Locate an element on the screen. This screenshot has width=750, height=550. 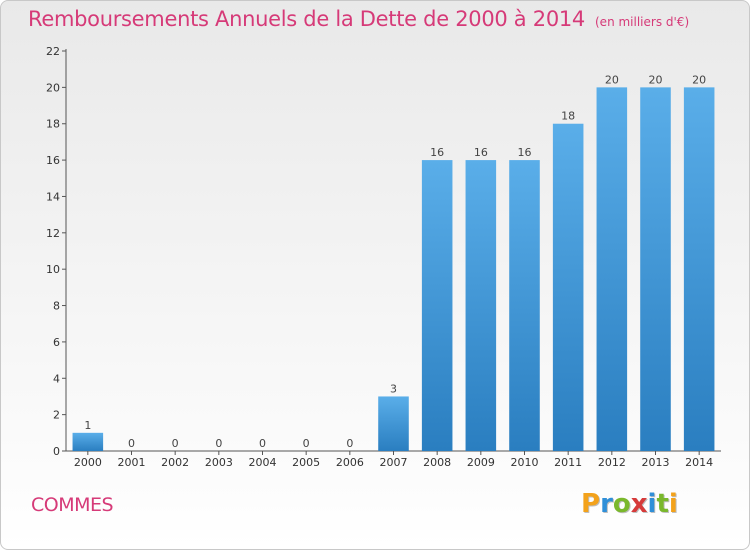
x-tick-label: 2006 is located at coordinates (350, 462).